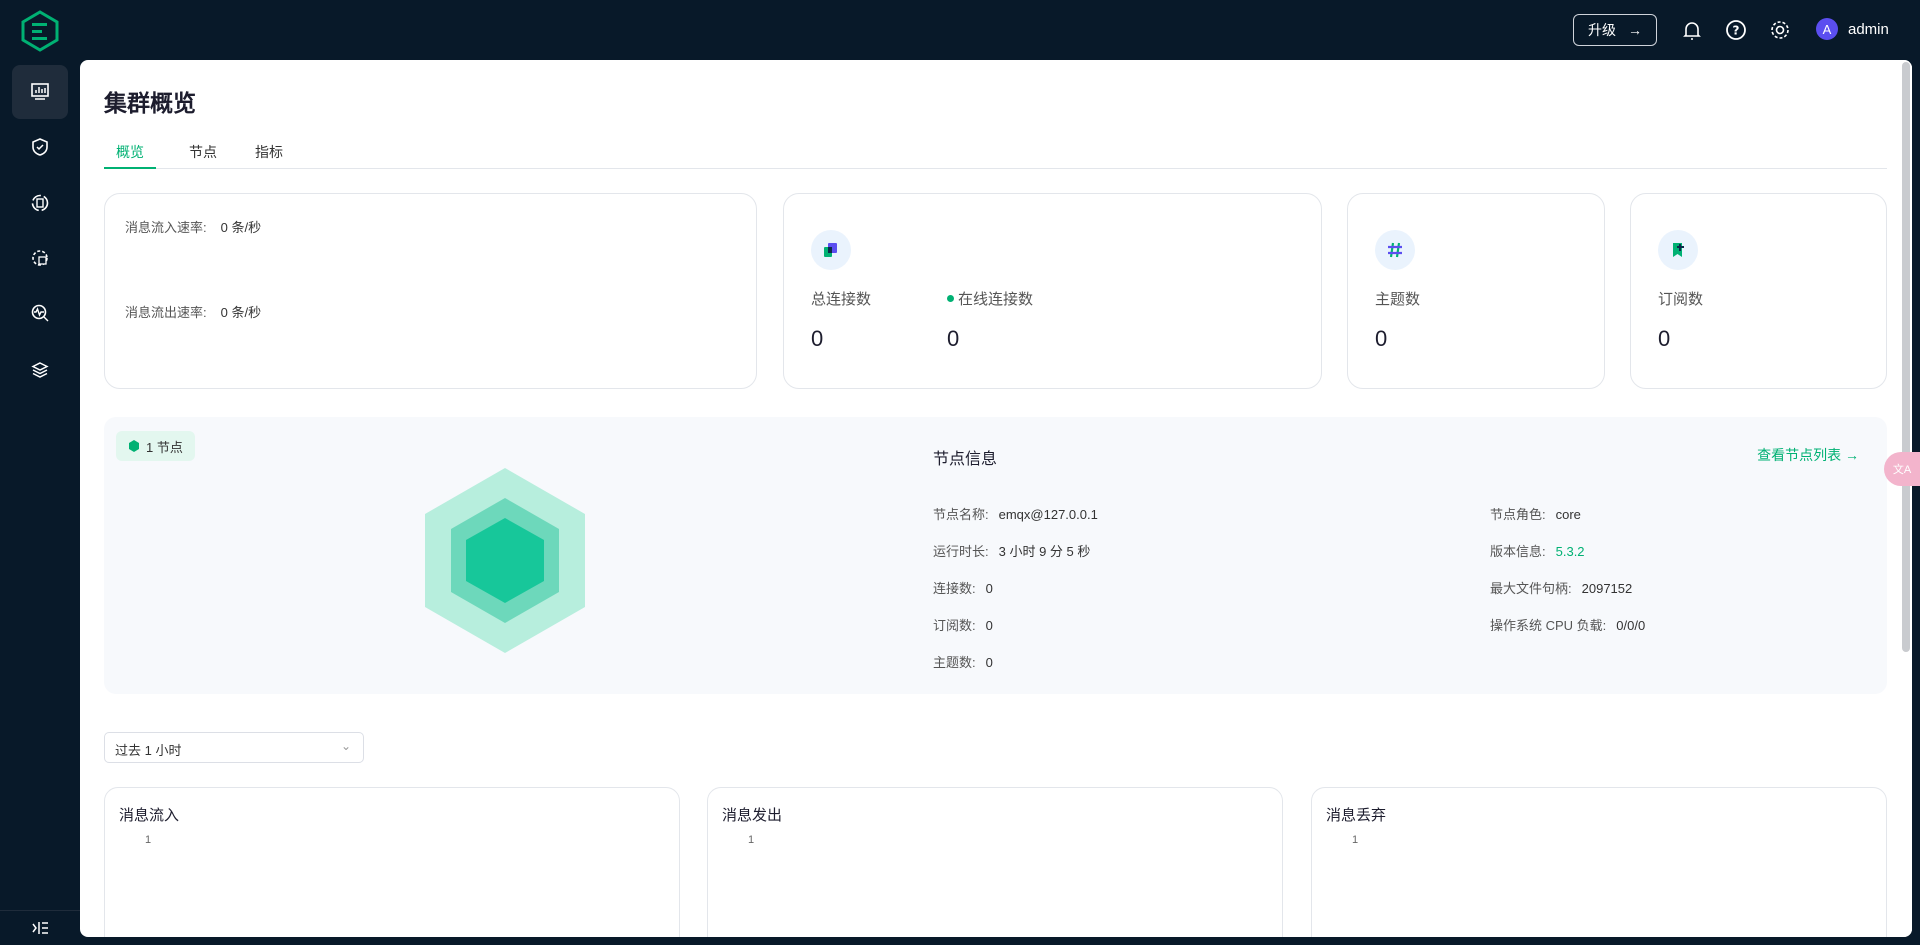 The height and width of the screenshot is (945, 1920). I want to click on chart-title: 消息流入, so click(149, 815).